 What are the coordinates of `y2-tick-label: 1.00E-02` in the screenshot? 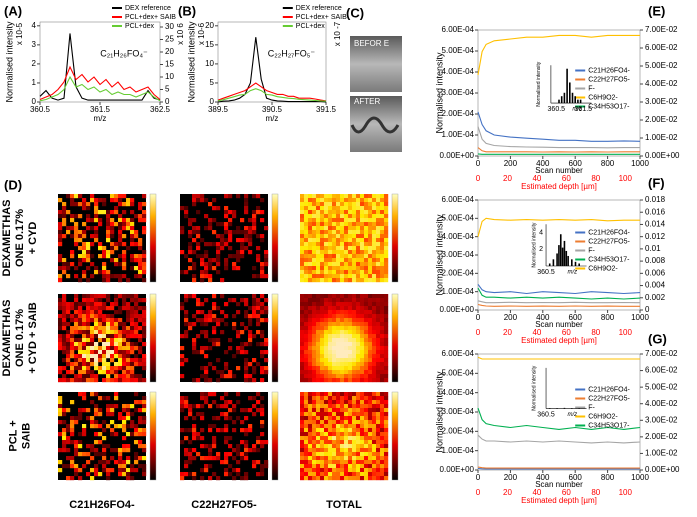 It's located at (661, 137).